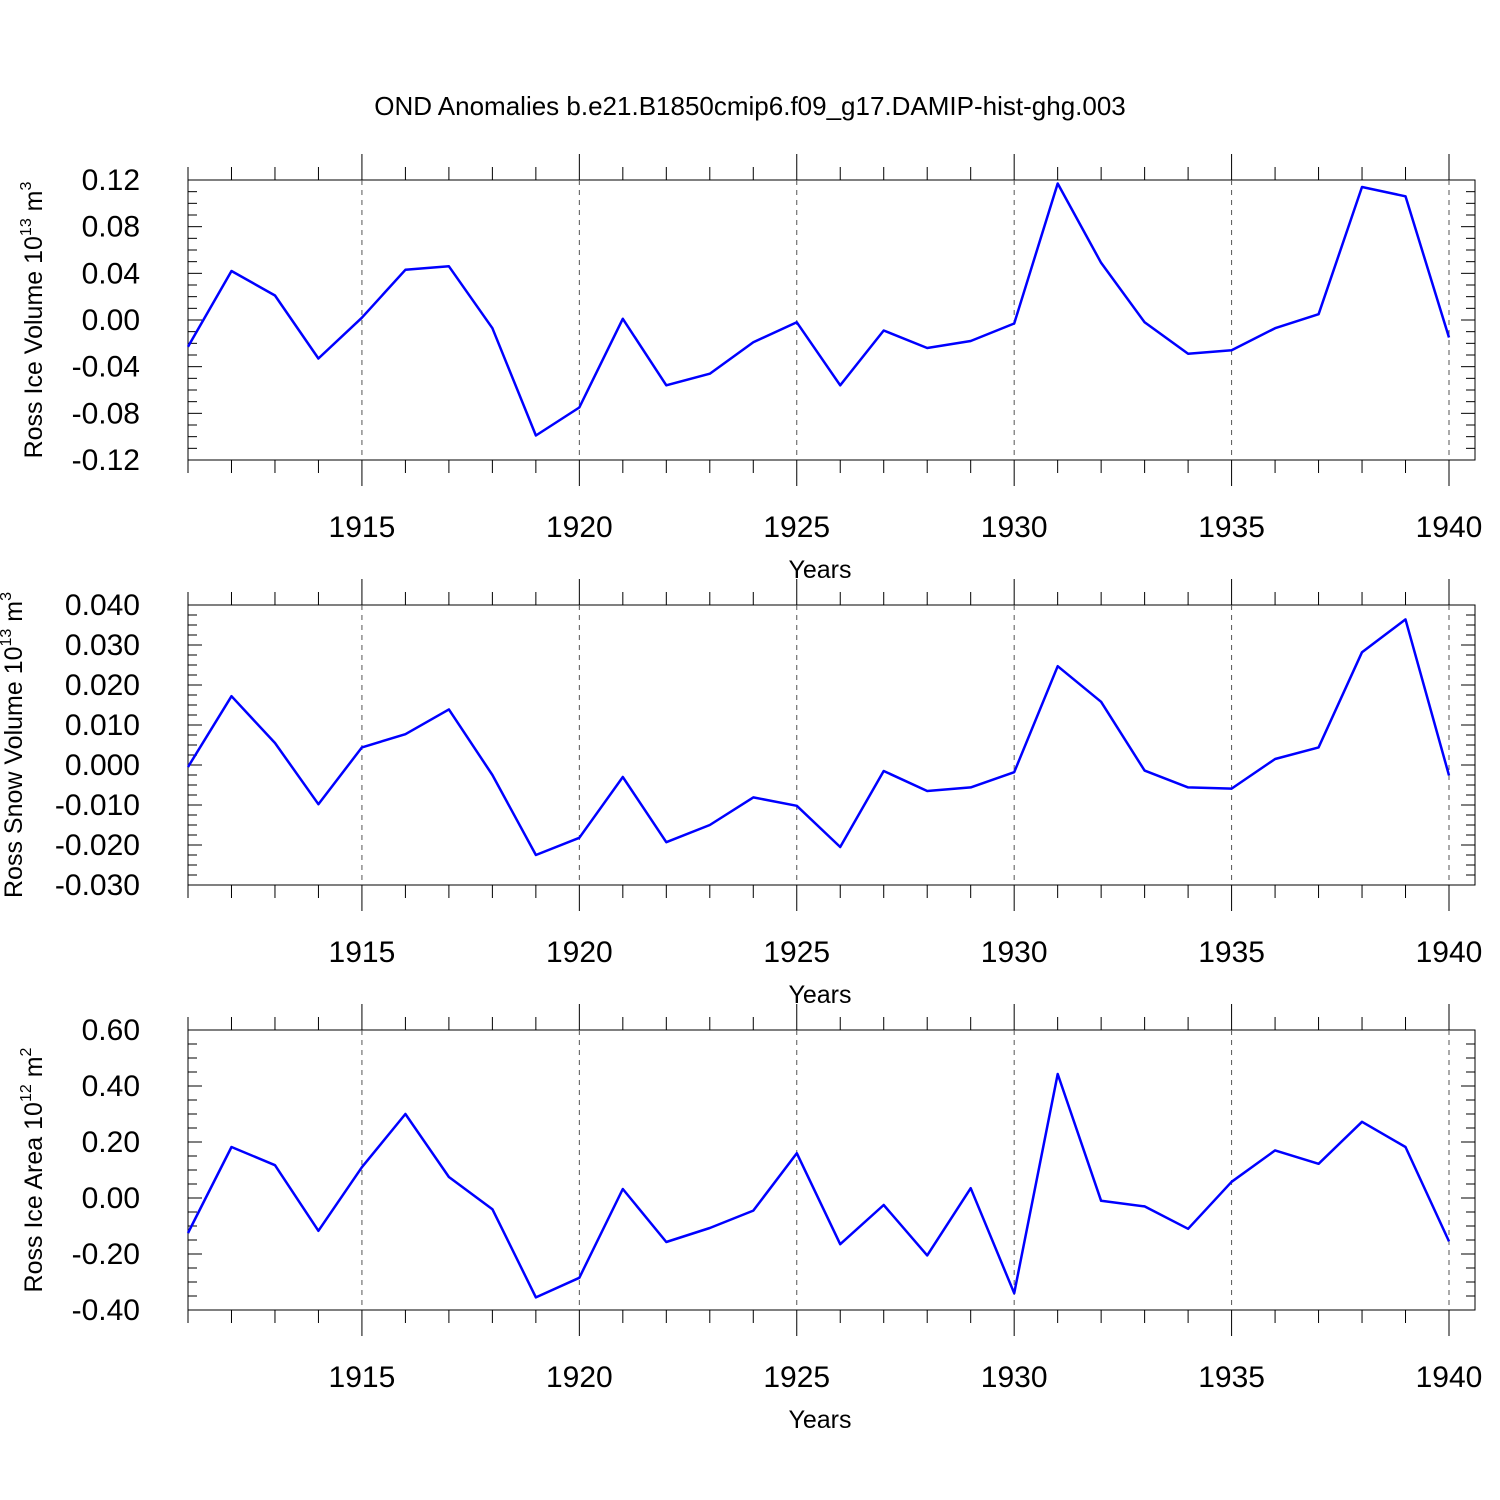  Describe the element at coordinates (33, 319) in the screenshot. I see `y-axis-label: Ross Ice Volume 1013 m3` at that location.